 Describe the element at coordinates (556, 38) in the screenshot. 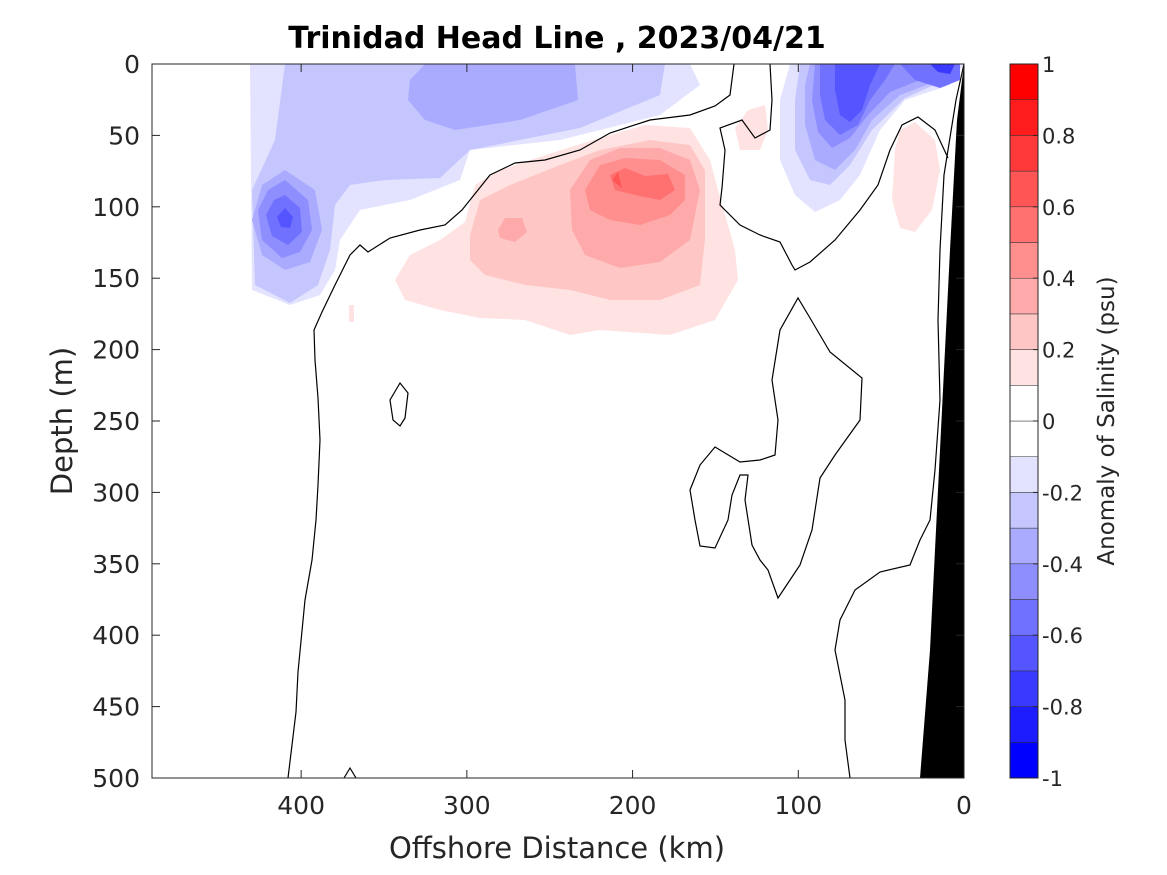

I see `chart-title: Trinidad Head Line , 2023/04/21` at that location.